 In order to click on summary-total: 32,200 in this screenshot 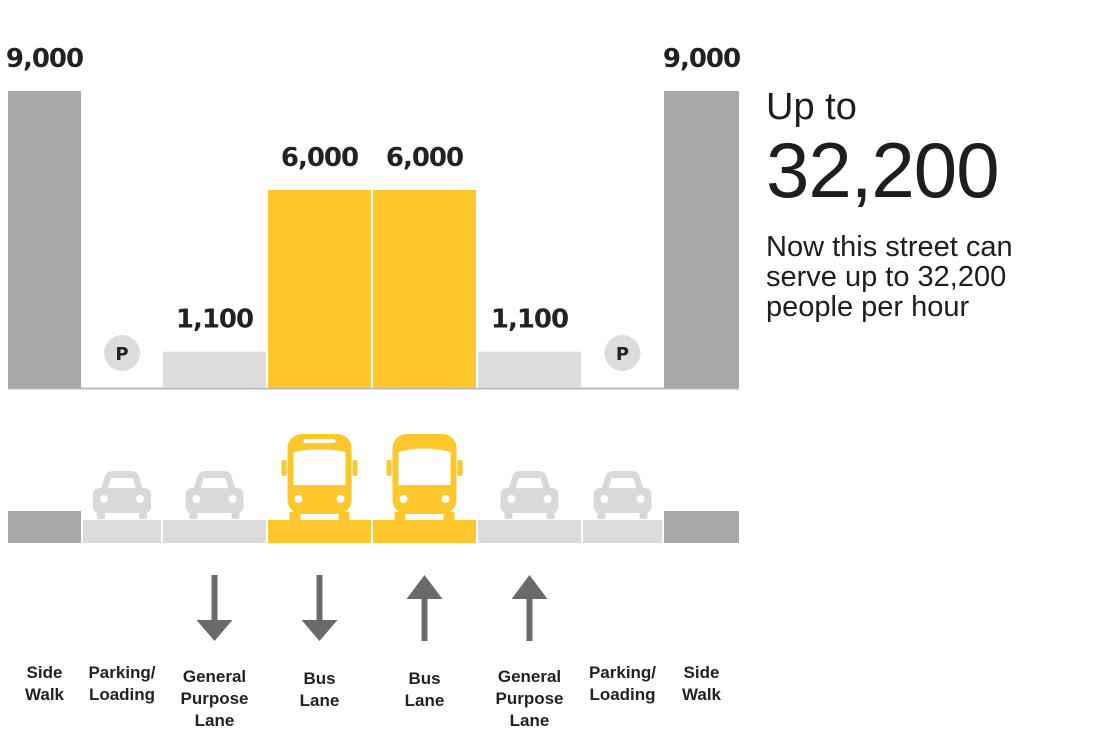, I will do `click(883, 170)`.